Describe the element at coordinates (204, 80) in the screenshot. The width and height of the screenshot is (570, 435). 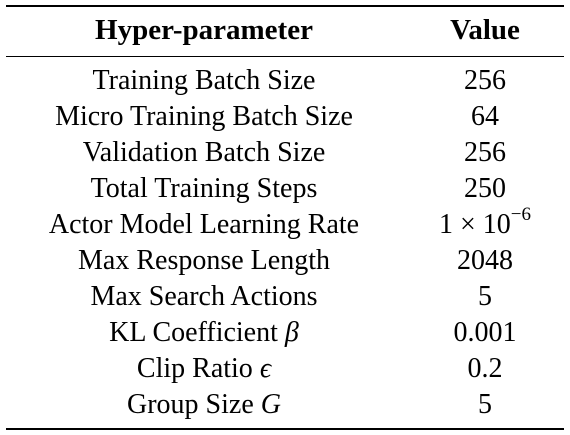
I see `param-cell: Training Batch Size` at that location.